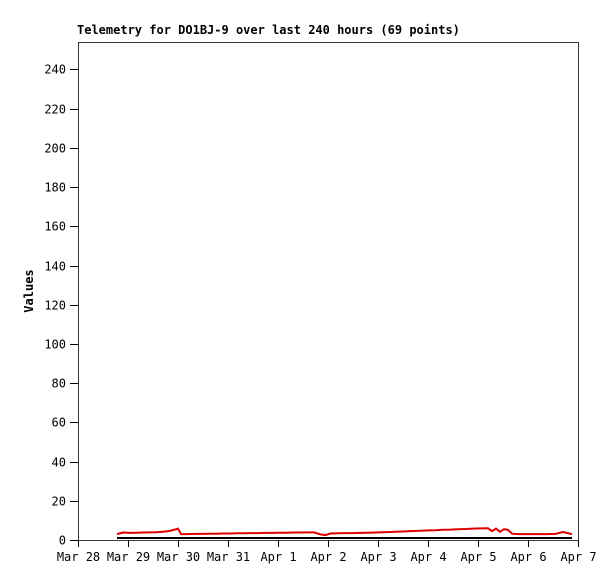  I want to click on y-tick-label: 120, so click(55, 306).